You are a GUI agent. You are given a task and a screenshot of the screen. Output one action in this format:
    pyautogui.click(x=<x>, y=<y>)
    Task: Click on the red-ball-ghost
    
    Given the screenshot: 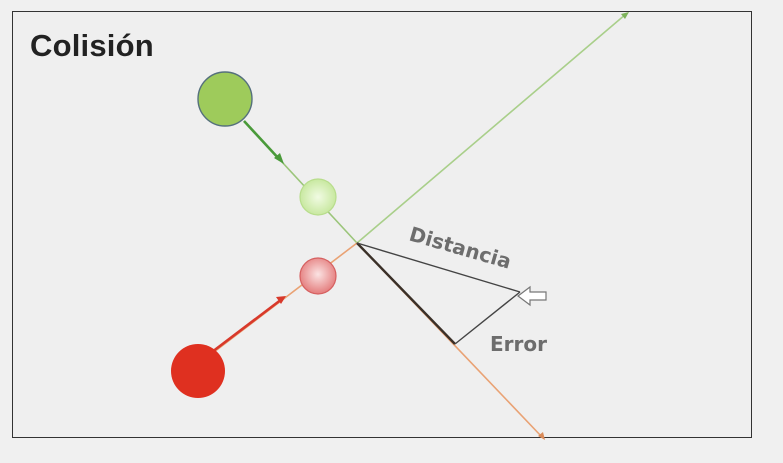 What is the action you would take?
    pyautogui.click(x=318, y=276)
    